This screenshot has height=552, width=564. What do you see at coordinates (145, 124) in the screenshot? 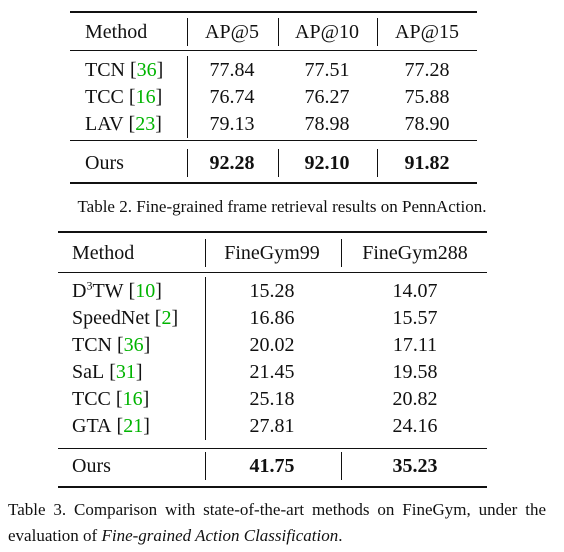
I see `citation-number: 23` at bounding box center [145, 124].